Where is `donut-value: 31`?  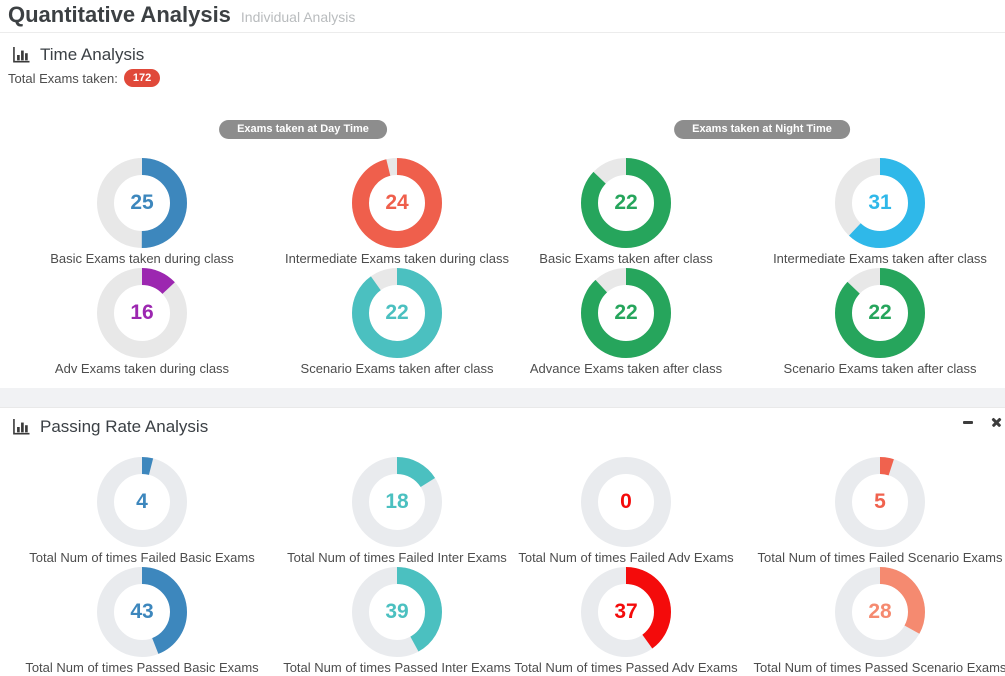 donut-value: 31 is located at coordinates (880, 202).